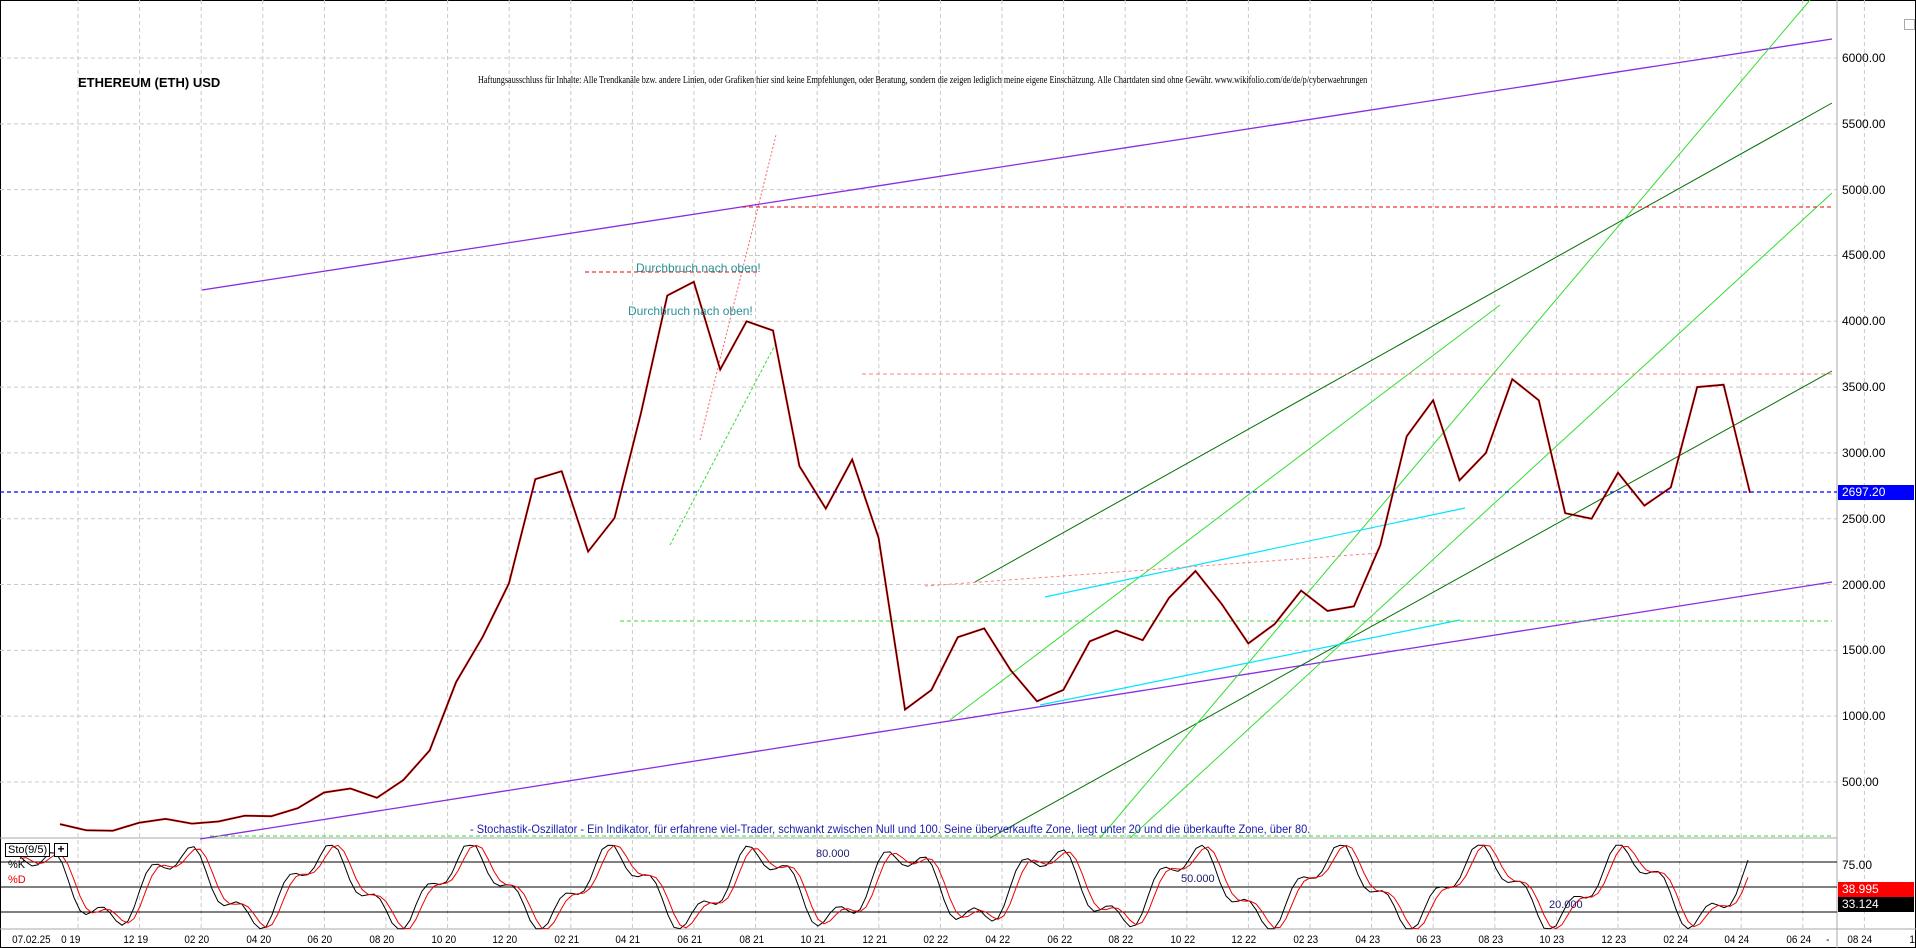  Describe the element at coordinates (258, 940) in the screenshot. I see `time-tick: 04 20` at that location.